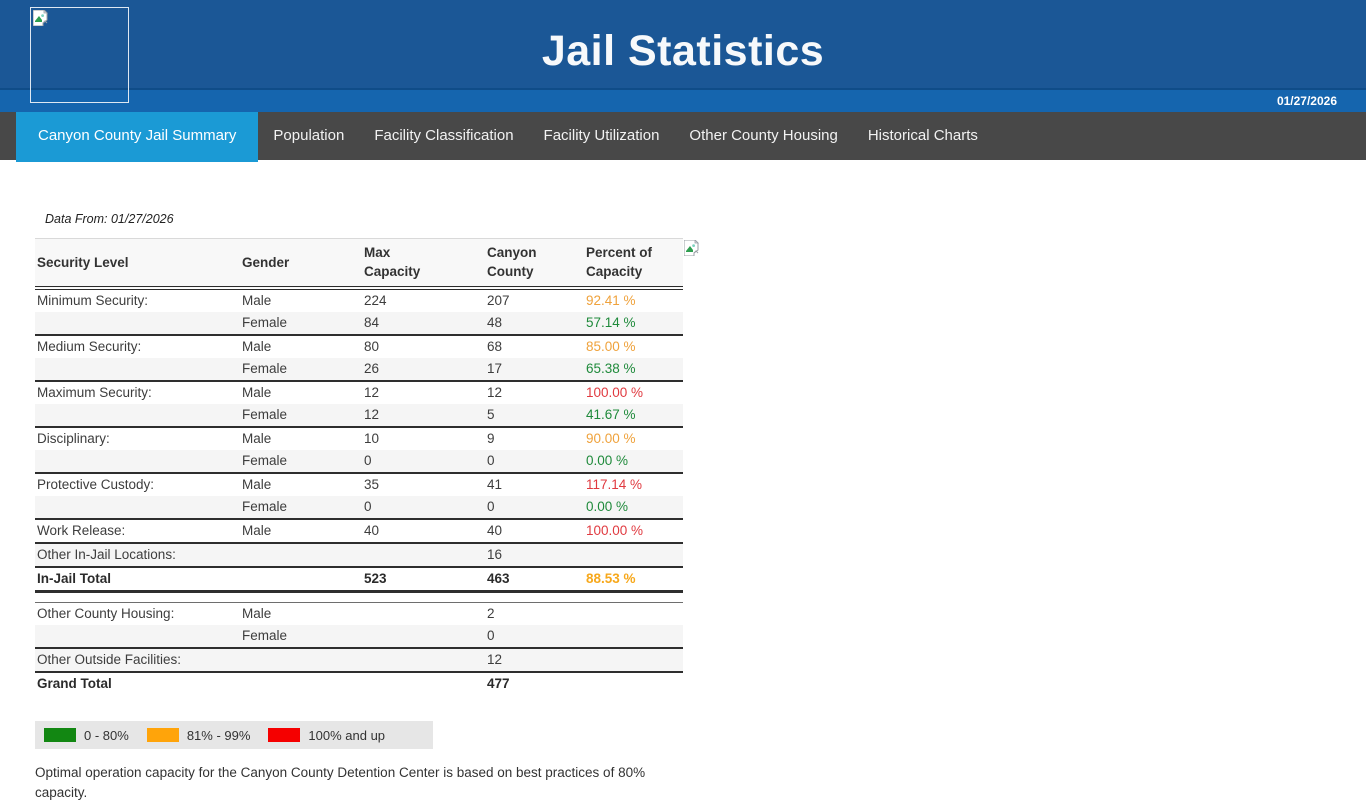 Image resolution: width=1366 pixels, height=803 pixels. What do you see at coordinates (60, 735) in the screenshot?
I see `green-swatch-icon` at bounding box center [60, 735].